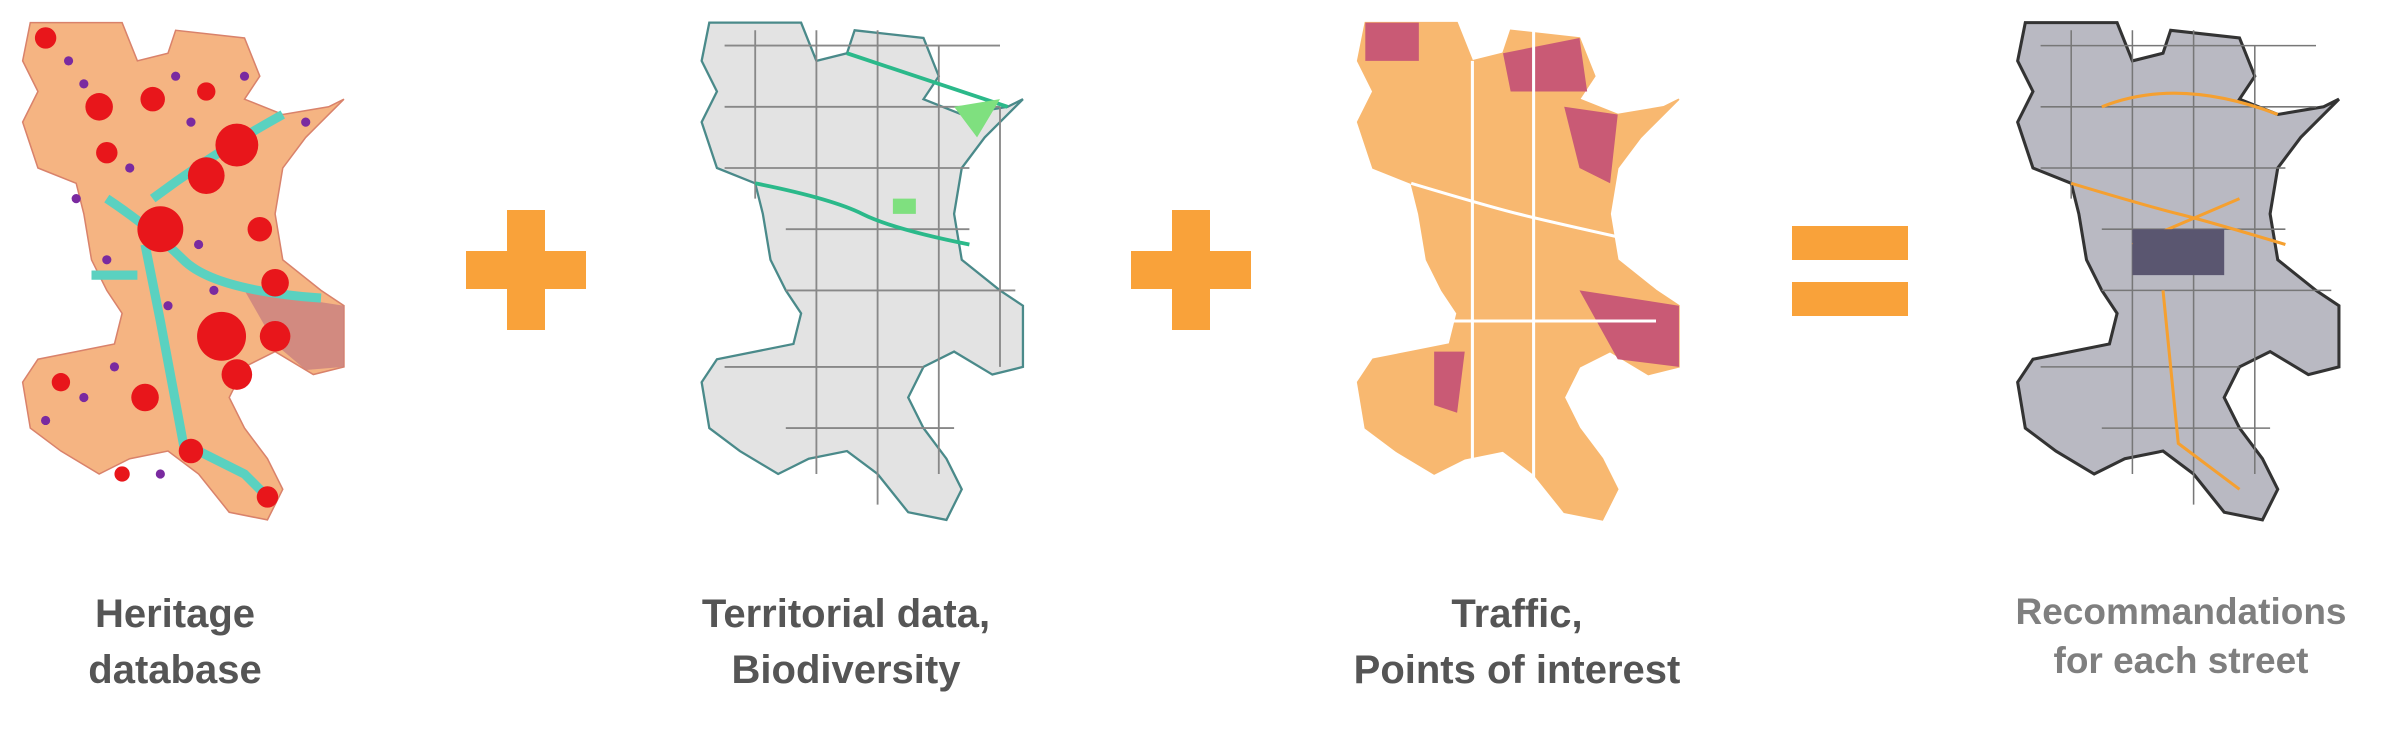 The width and height of the screenshot is (2391, 735). I want to click on traffic-map, so click(1518, 271).